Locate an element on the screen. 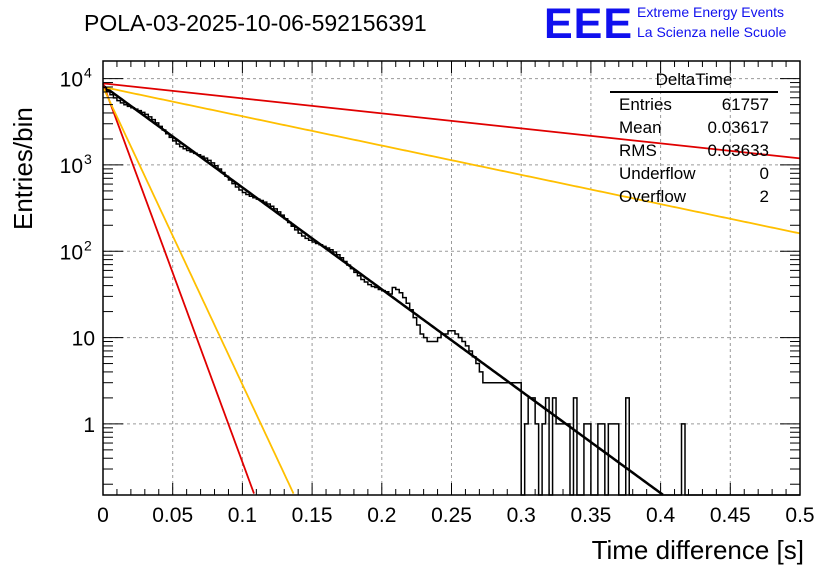 This screenshot has height=572, width=836. x-tick-label: 0.5 is located at coordinates (799, 515).